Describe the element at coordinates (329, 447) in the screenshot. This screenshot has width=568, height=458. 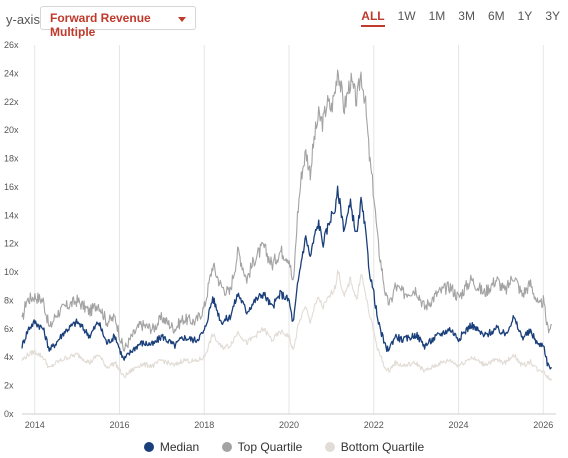
I see `legend-dot-bottom-quartile` at that location.